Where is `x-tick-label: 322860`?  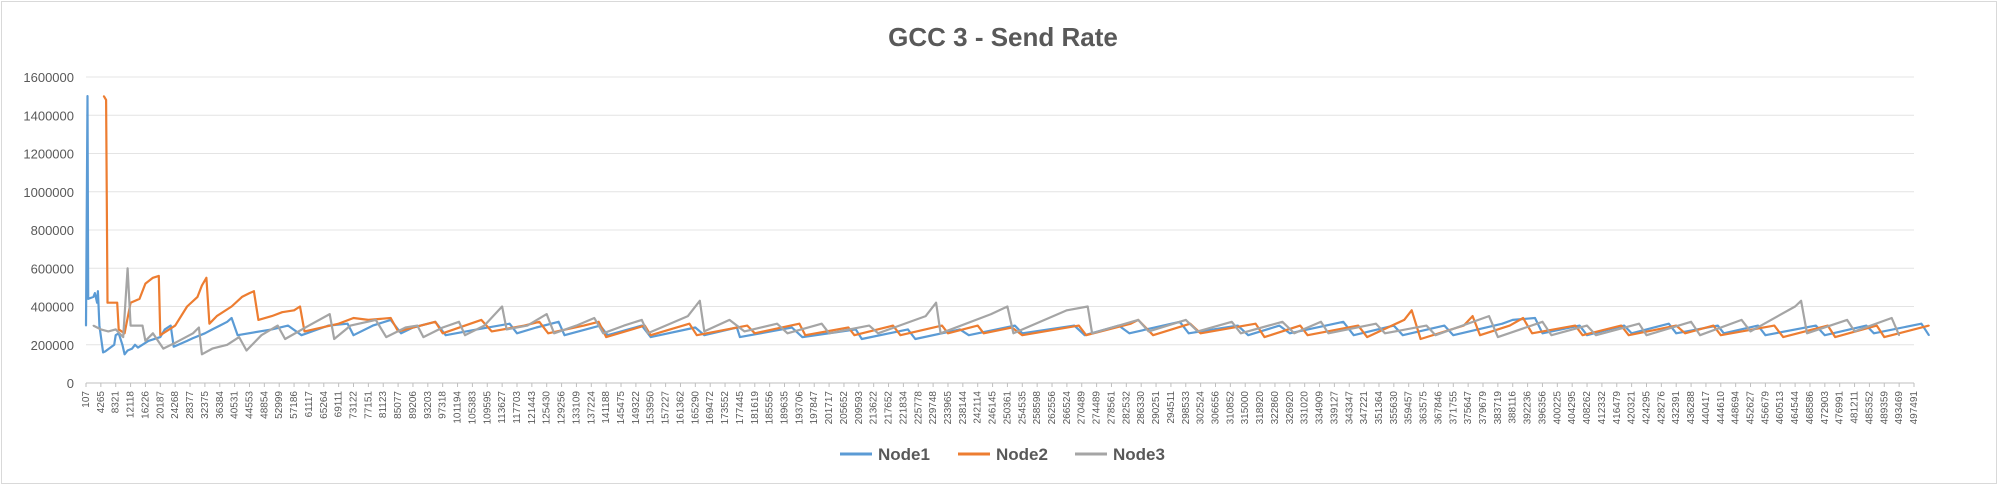 x-tick-label: 322860 is located at coordinates (1275, 408).